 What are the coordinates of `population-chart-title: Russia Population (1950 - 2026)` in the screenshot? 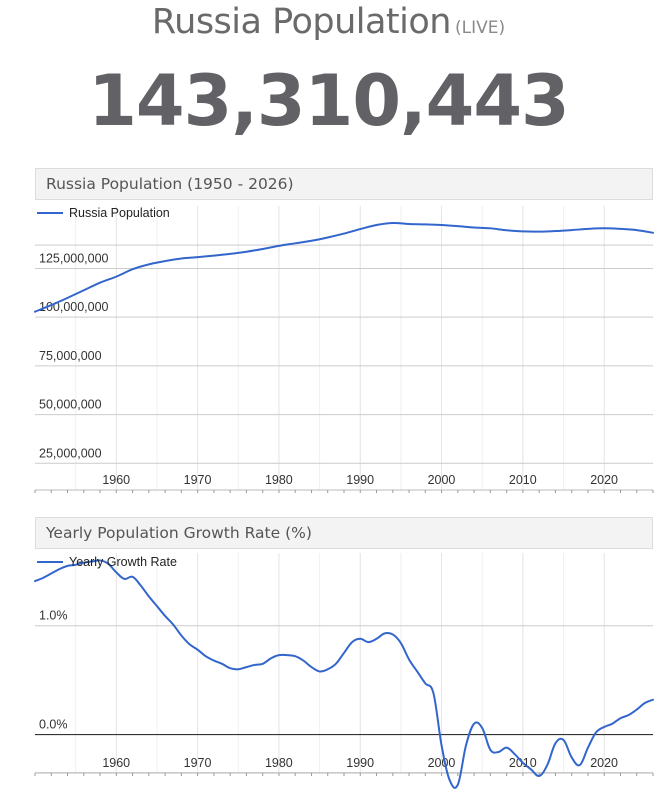 It's located at (344, 184).